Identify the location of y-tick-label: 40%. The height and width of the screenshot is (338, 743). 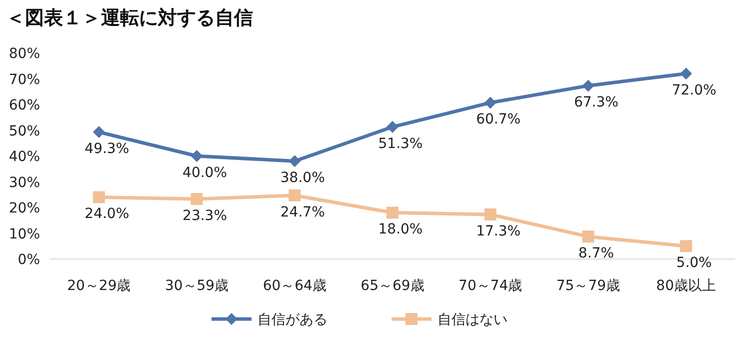
(24, 157).